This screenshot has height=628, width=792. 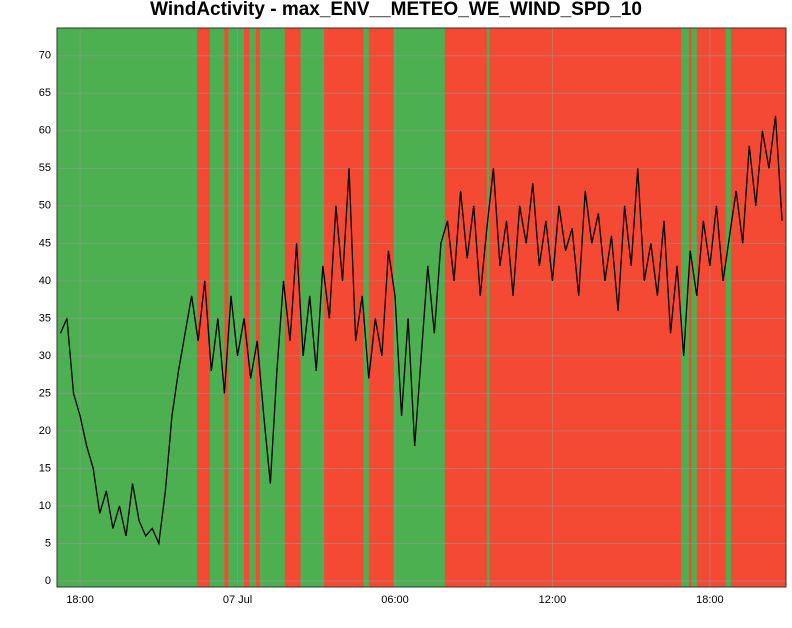 What do you see at coordinates (45, 468) in the screenshot?
I see `y-tick-label: 15` at bounding box center [45, 468].